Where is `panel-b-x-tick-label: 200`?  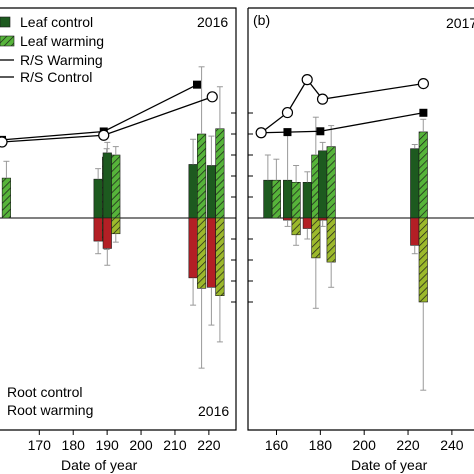
panel-b-x-tick-label: 200 is located at coordinates (365, 445).